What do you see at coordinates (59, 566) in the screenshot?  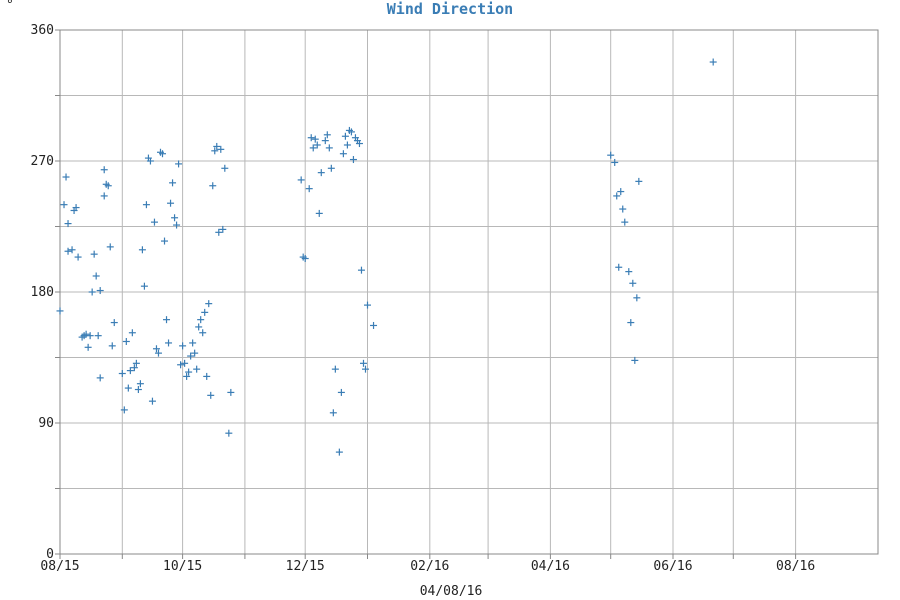 I see `x-tick-label: 08/15` at bounding box center [59, 566].